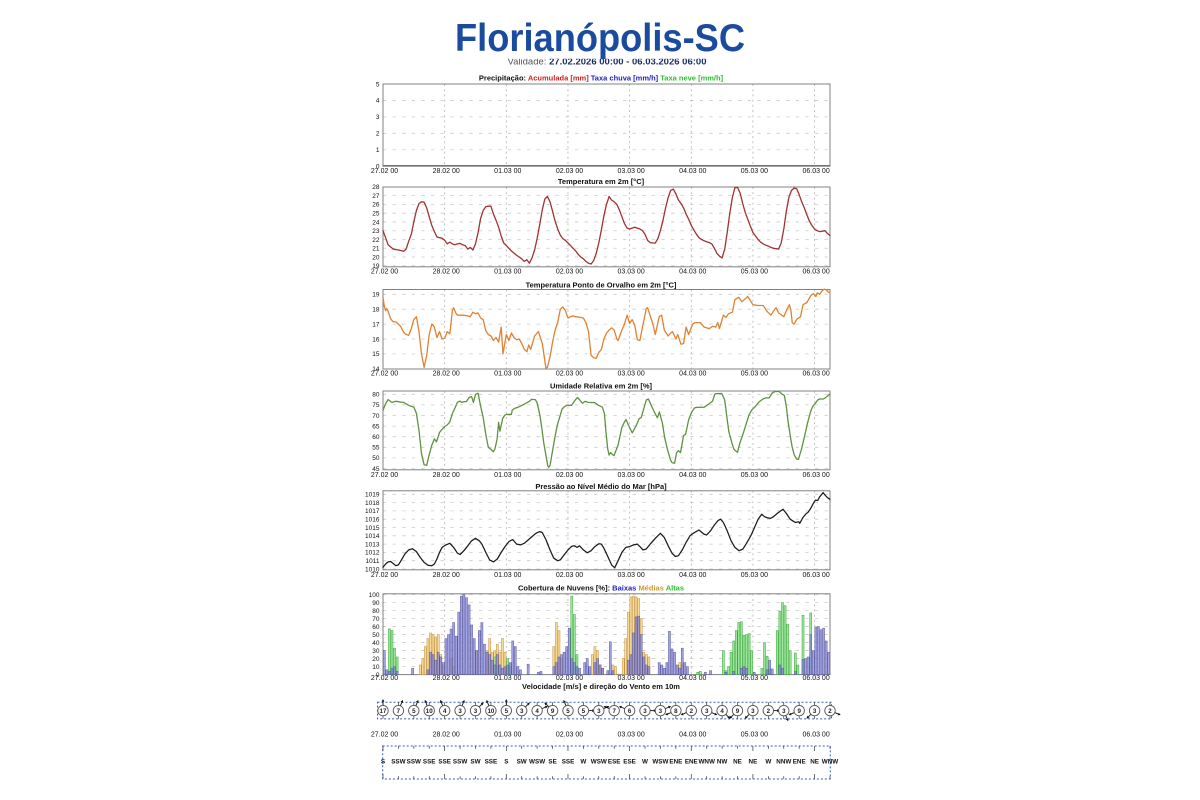 The image size is (1200, 800). What do you see at coordinates (506, 761) in the screenshot?
I see `svg-text: S` at bounding box center [506, 761].